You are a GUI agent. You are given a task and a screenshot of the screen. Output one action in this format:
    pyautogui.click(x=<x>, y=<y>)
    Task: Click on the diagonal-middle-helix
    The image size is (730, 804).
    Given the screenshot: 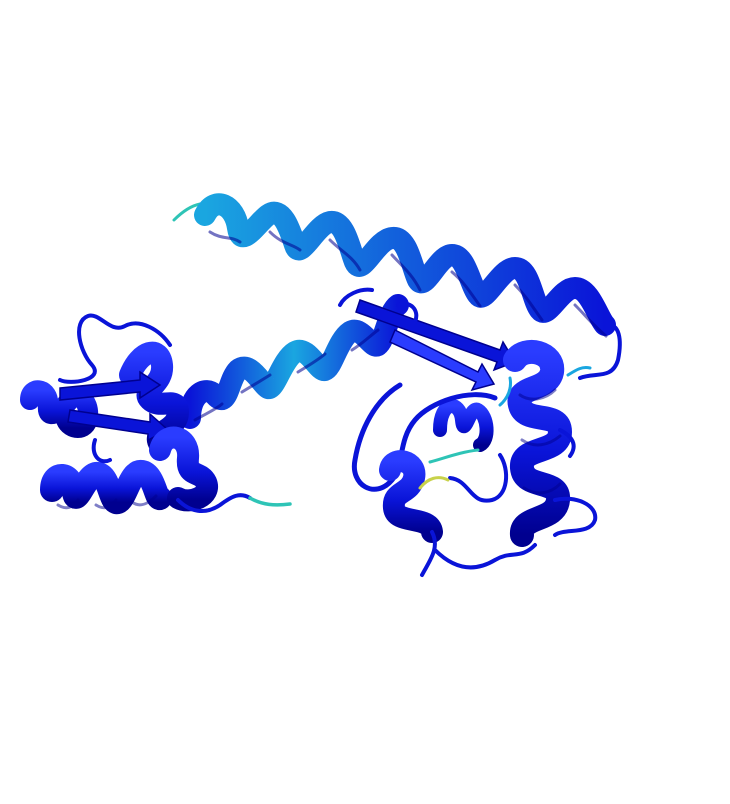 What is the action you would take?
    pyautogui.click(x=294, y=362)
    